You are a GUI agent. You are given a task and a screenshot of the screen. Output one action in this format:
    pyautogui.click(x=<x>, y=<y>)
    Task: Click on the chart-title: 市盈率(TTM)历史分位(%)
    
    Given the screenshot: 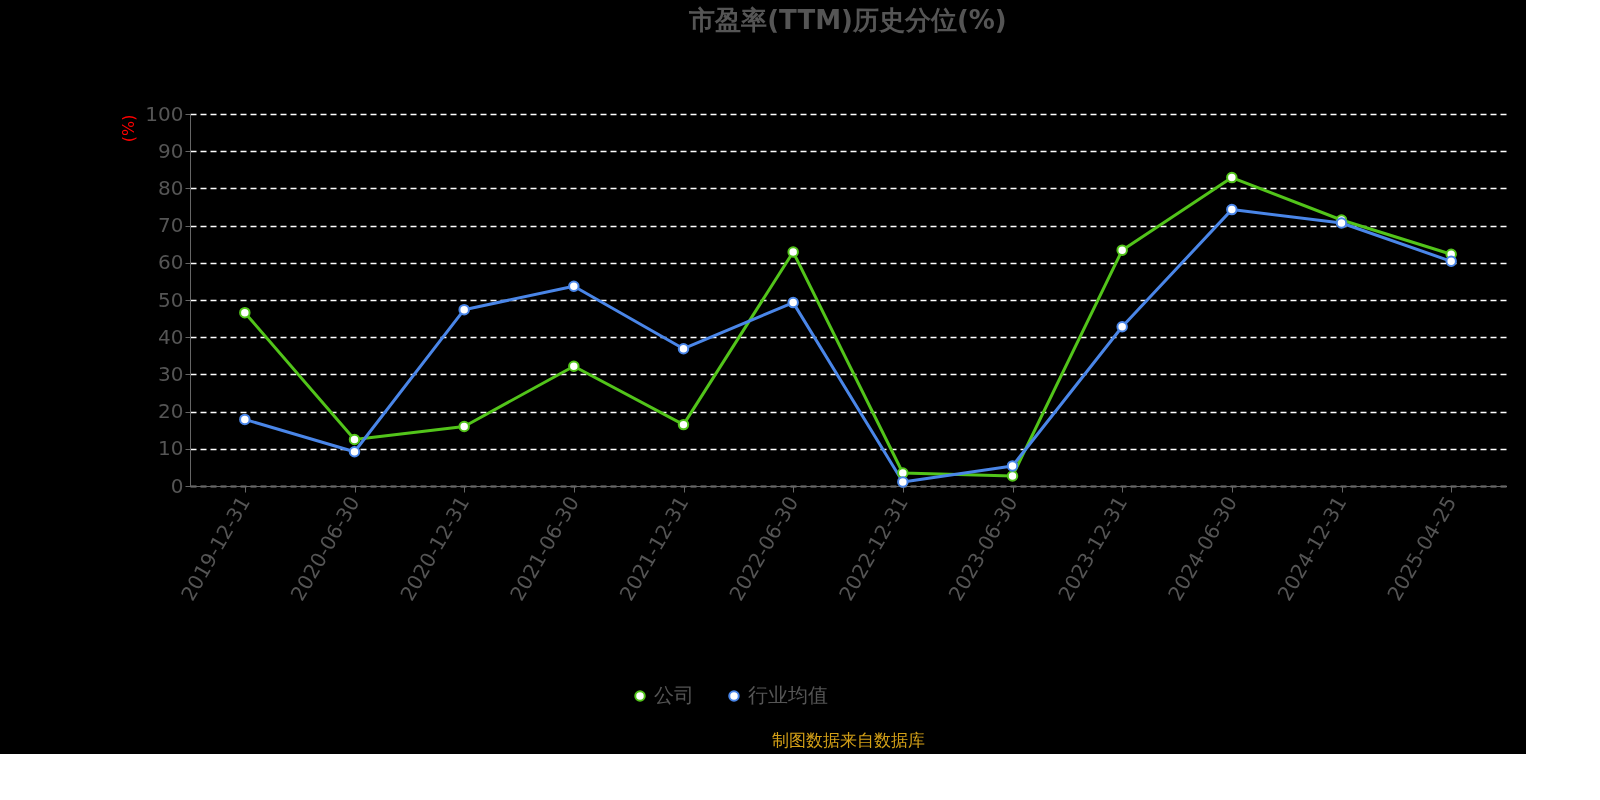 What is the action you would take?
    pyautogui.click(x=847, y=20)
    